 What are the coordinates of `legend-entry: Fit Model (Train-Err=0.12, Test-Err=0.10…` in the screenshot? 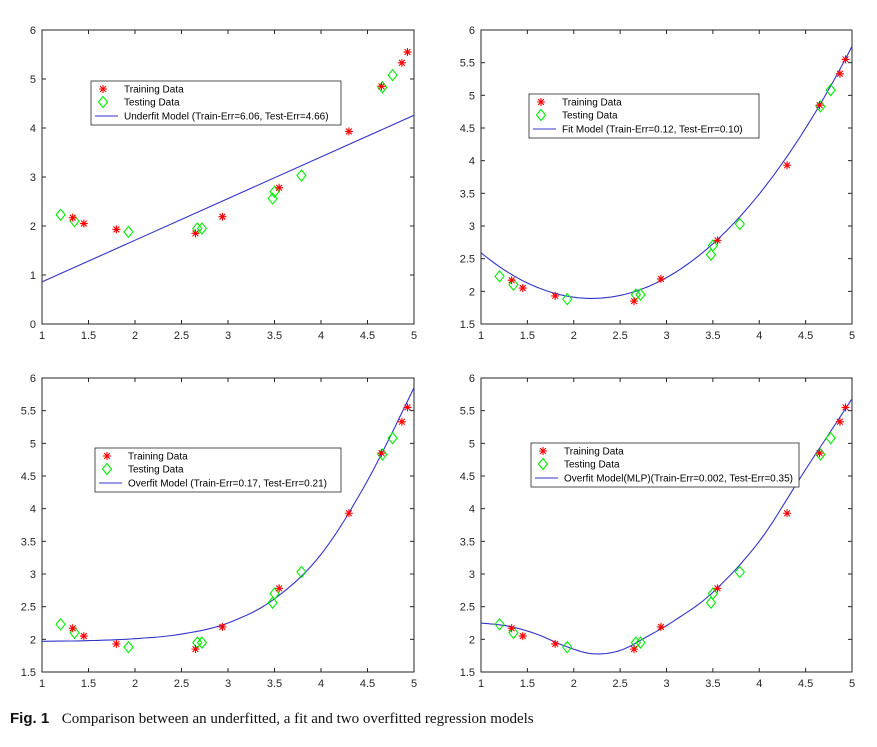 It's located at (652, 130).